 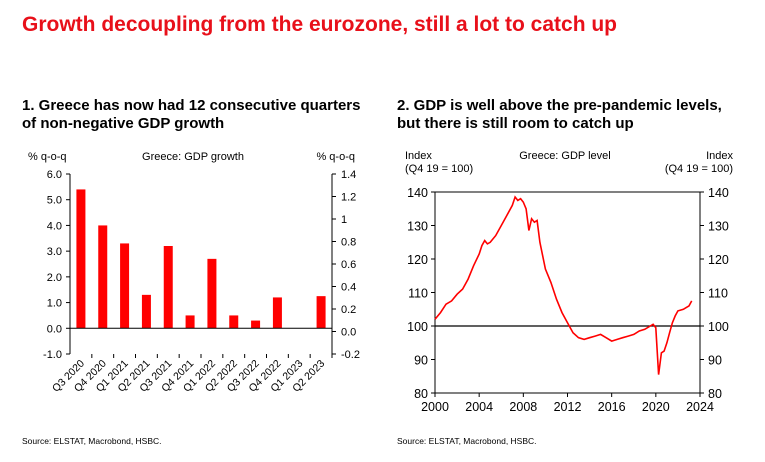 I want to click on chart1-right-tick-label: 1.4, so click(x=348, y=175).